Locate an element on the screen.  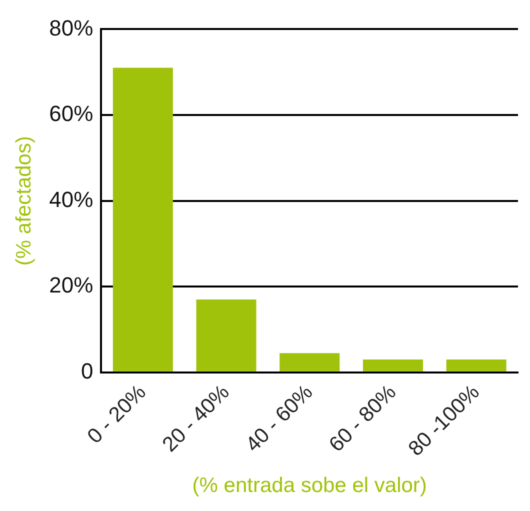
x-tick-label: 20 - 40% is located at coordinates (196, 418).